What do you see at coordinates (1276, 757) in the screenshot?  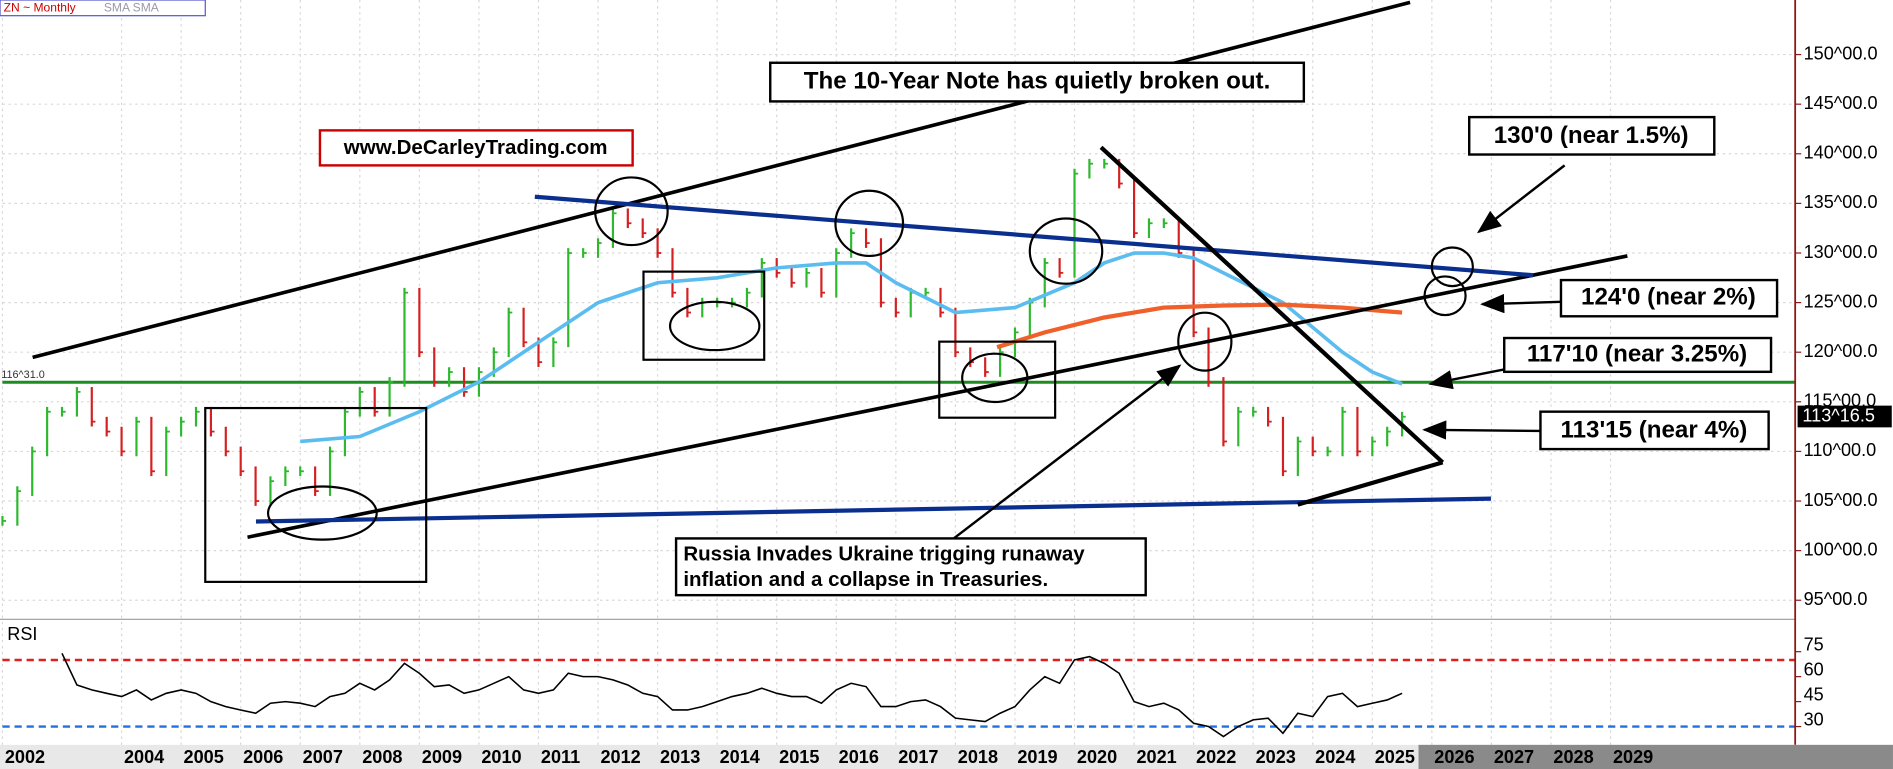 I see `x-tick-label: 2023` at bounding box center [1276, 757].